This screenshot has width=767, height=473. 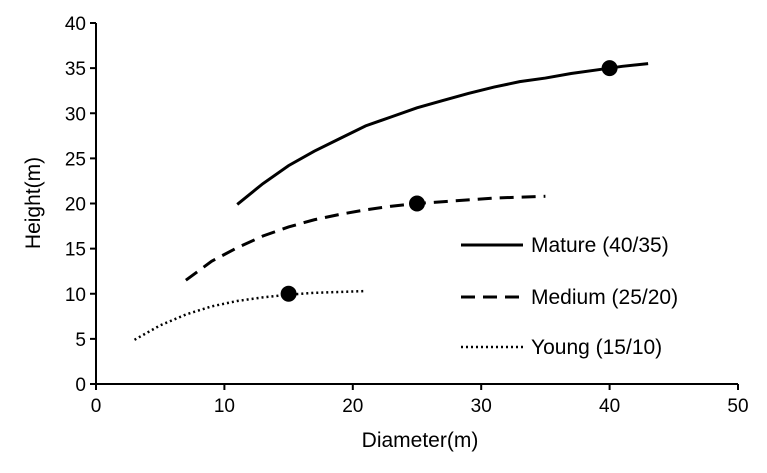 I want to click on x-tick-label: 0, so click(x=96, y=406).